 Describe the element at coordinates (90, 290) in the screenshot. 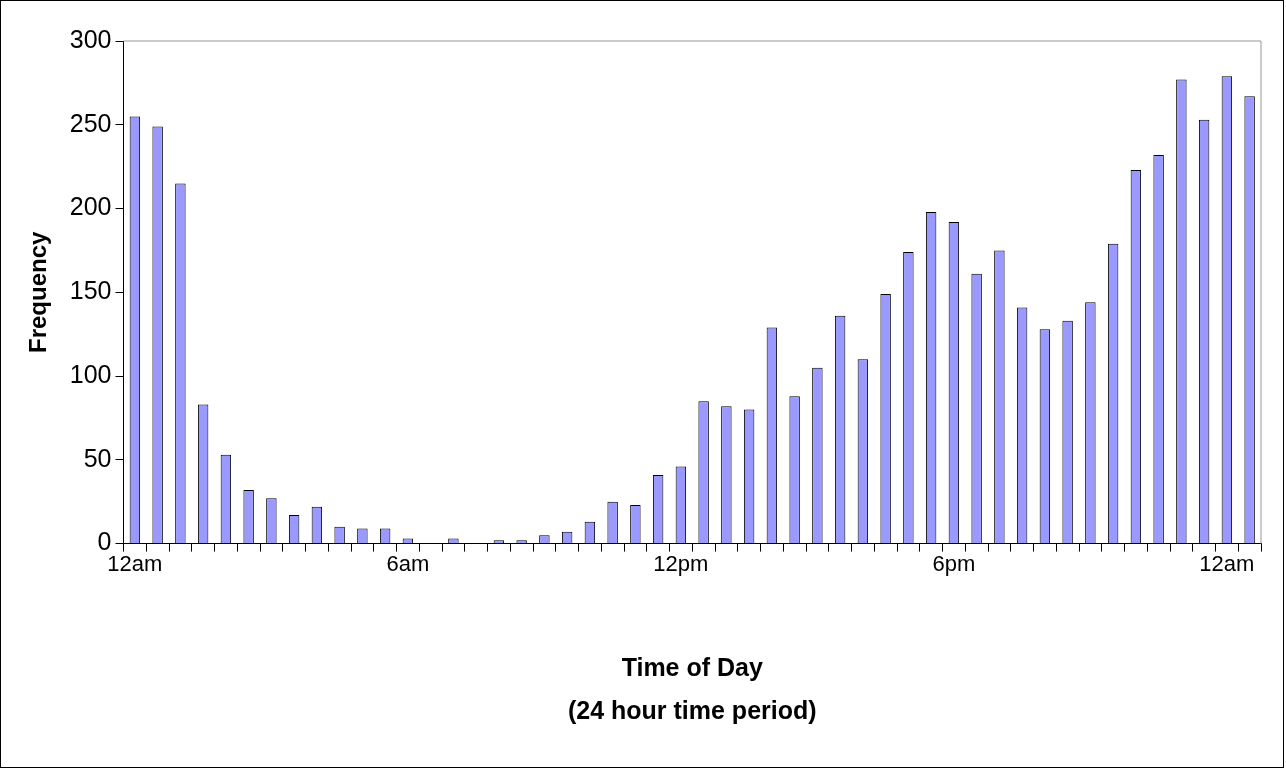

I see `y-tick-label: 150` at that location.